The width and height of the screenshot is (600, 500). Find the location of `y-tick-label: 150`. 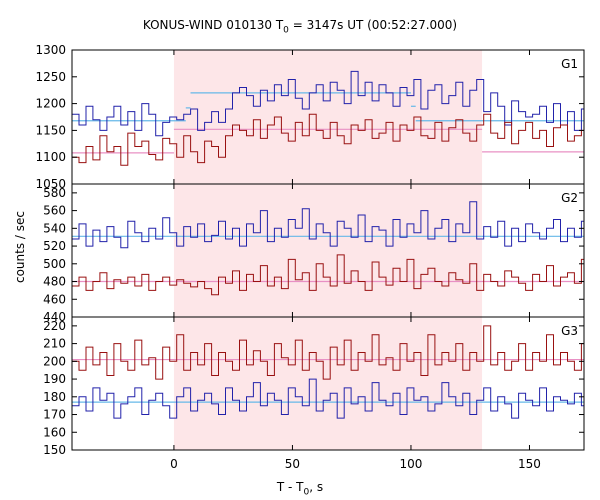

y-tick-label: 150 is located at coordinates (54, 450).